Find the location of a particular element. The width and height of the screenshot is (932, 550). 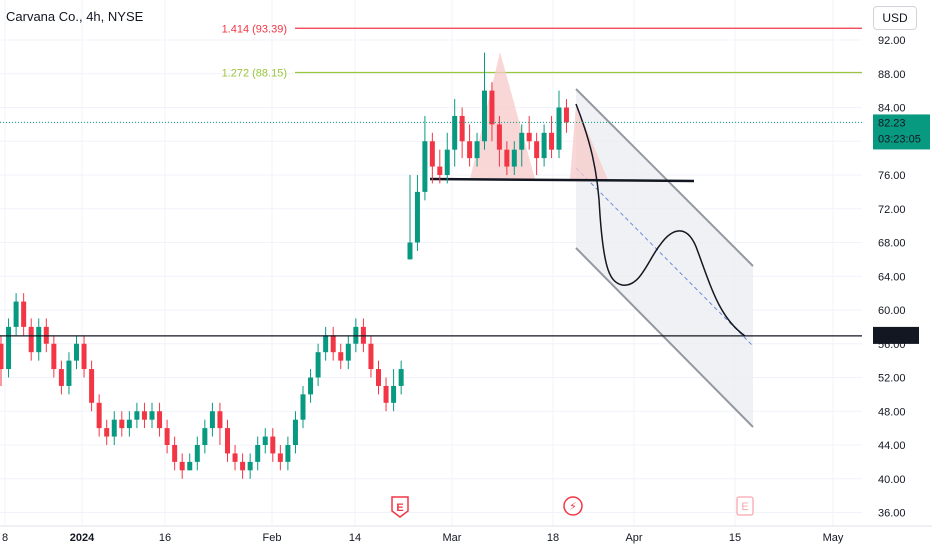

time-tick-label: 15 is located at coordinates (735, 538).